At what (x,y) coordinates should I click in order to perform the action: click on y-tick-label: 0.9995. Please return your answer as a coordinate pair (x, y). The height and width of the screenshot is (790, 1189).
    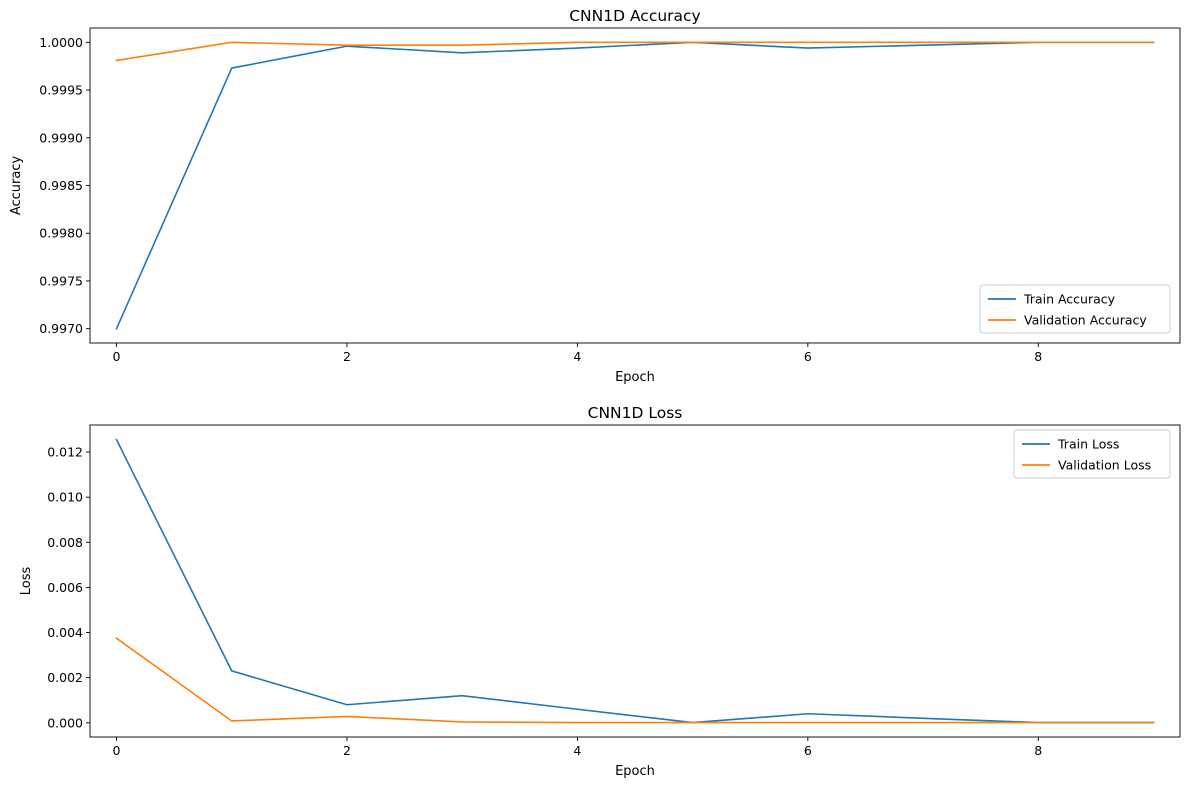
    Looking at the image, I should click on (61, 90).